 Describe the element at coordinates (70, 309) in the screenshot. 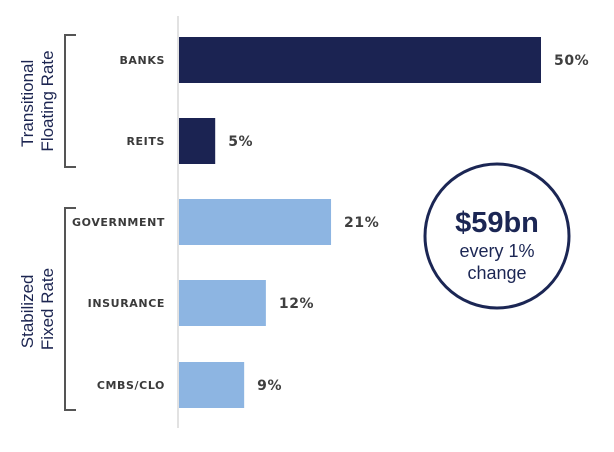

I see `bracket-stabilized` at that location.